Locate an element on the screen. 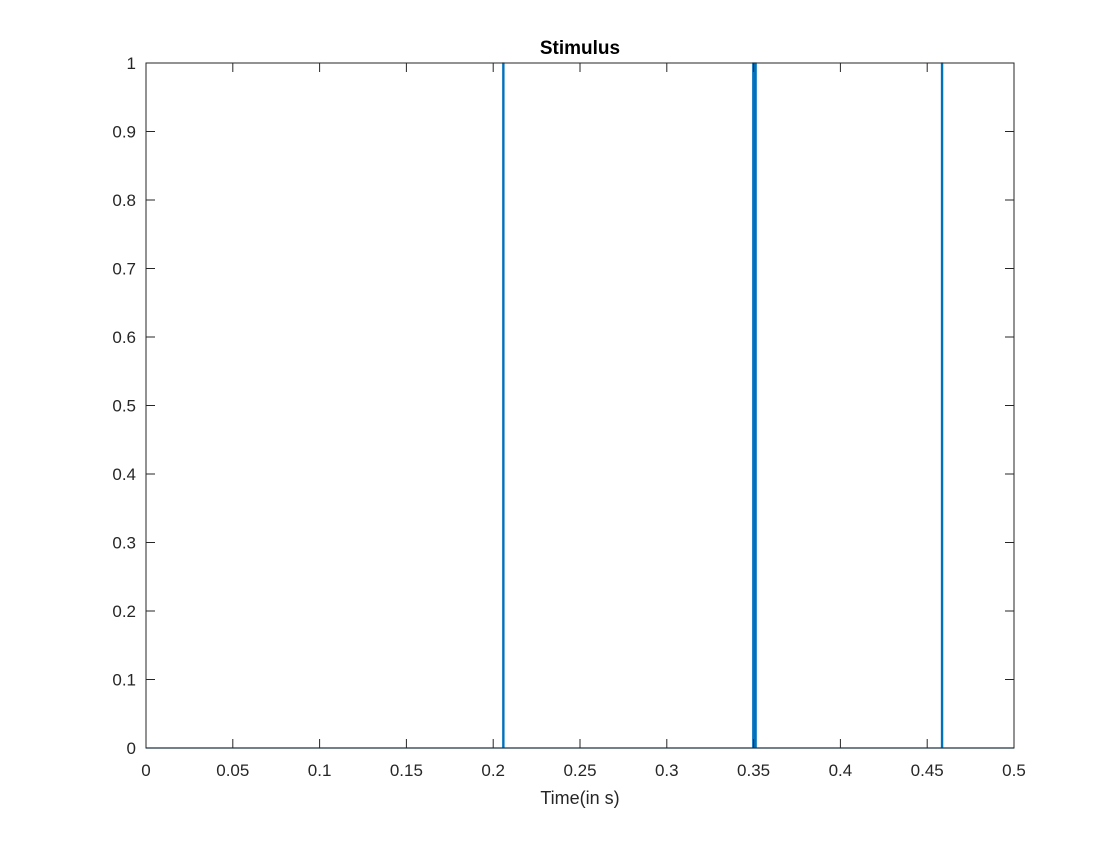  x-tick-label: 0.35 is located at coordinates (753, 770).